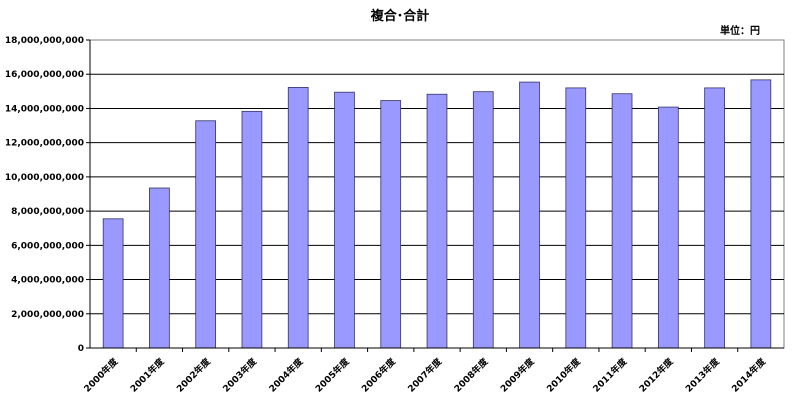 This screenshot has height=411, width=800. Describe the element at coordinates (400, 16) in the screenshot. I see `chart-title: 複合･合計` at that location.